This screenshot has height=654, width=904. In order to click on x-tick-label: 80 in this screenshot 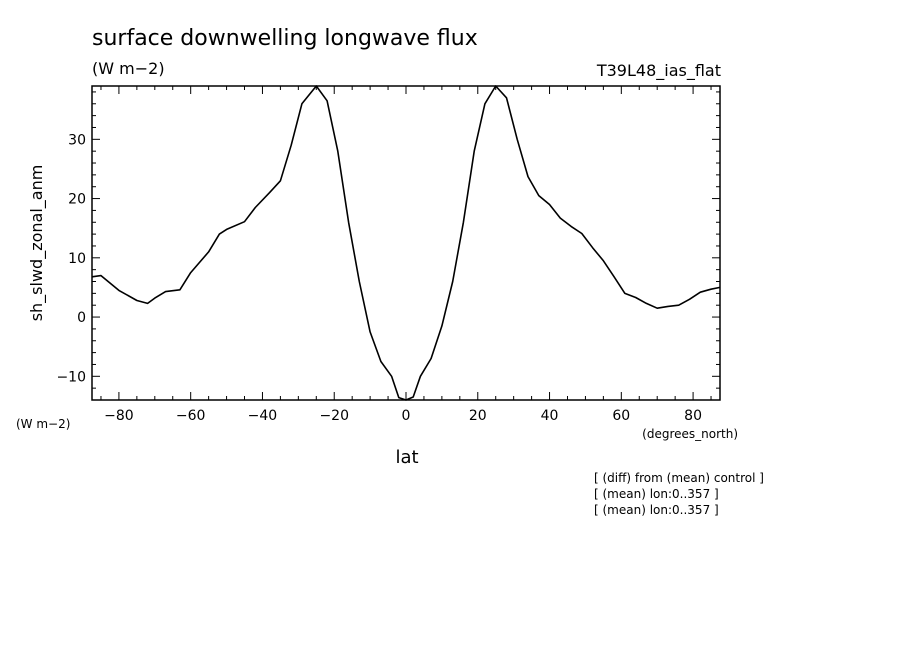, I will do `click(693, 416)`.